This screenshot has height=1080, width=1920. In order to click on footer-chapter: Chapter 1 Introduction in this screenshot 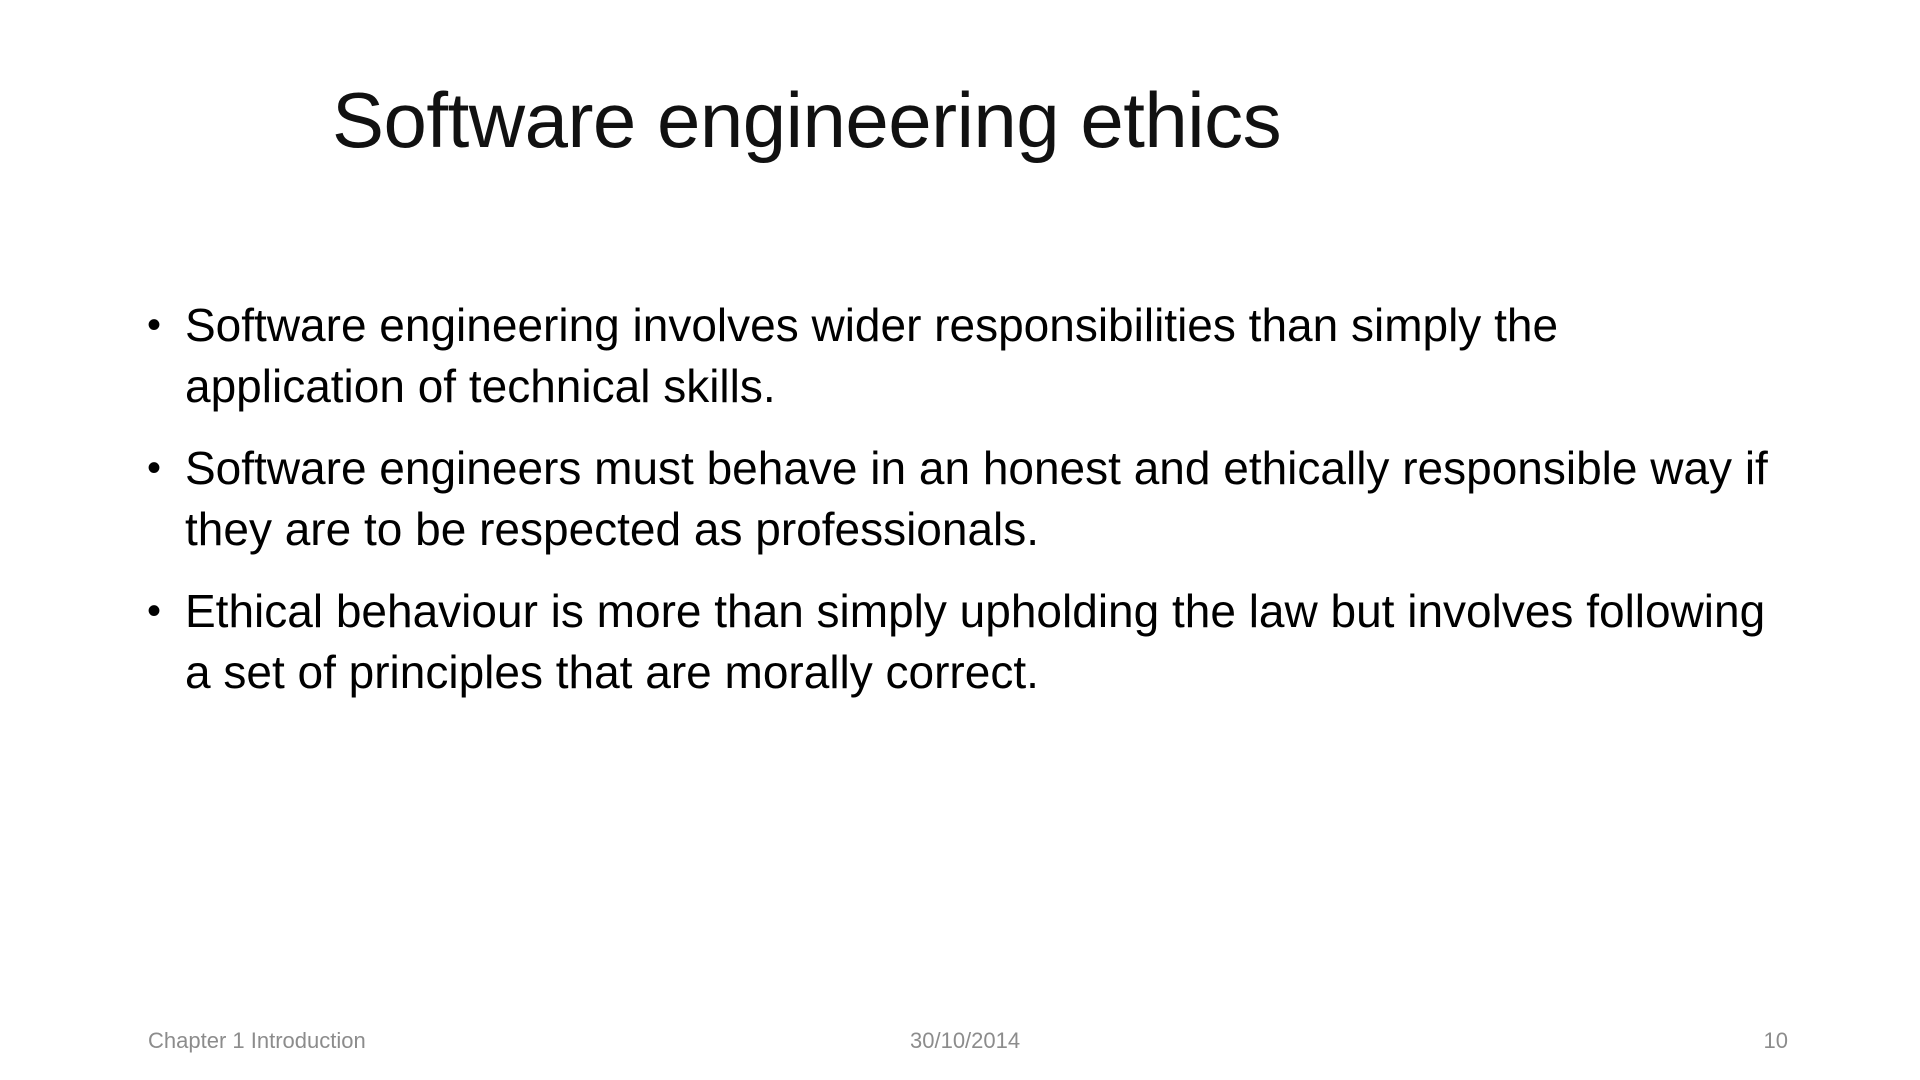, I will do `click(257, 1040)`.